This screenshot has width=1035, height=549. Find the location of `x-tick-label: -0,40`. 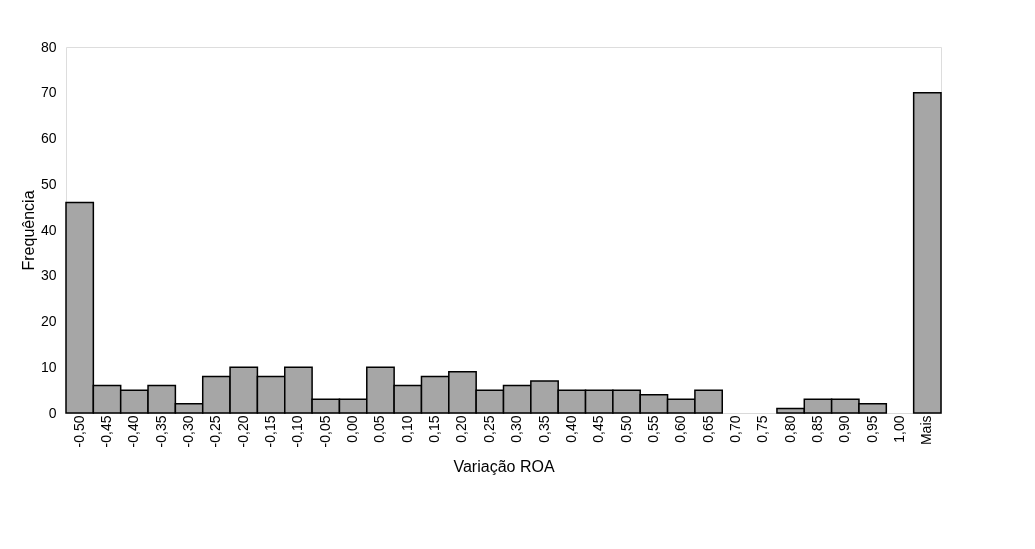

x-tick-label: -0,40 is located at coordinates (133, 431).